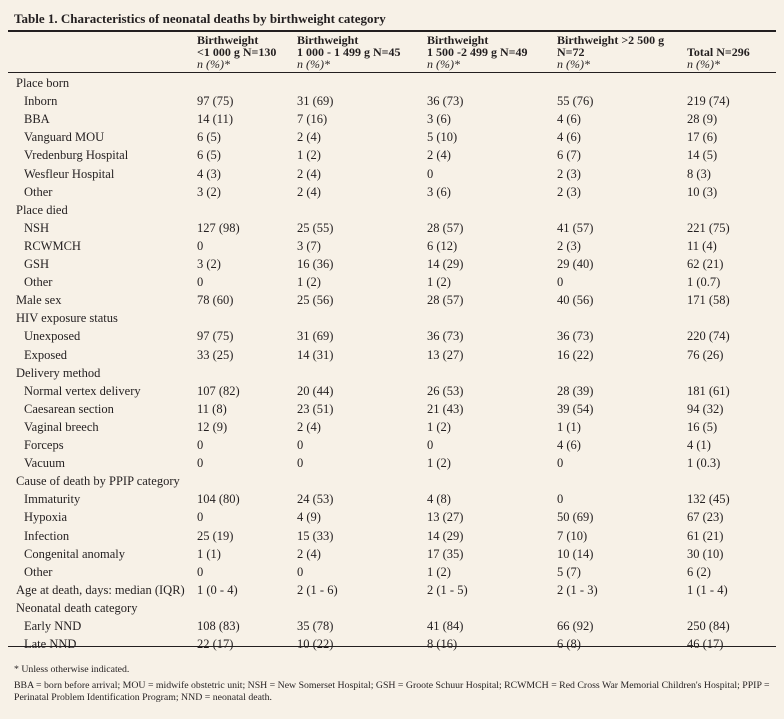 The height and width of the screenshot is (719, 784). Describe the element at coordinates (575, 300) in the screenshot. I see `cell: 40 (56)` at that location.